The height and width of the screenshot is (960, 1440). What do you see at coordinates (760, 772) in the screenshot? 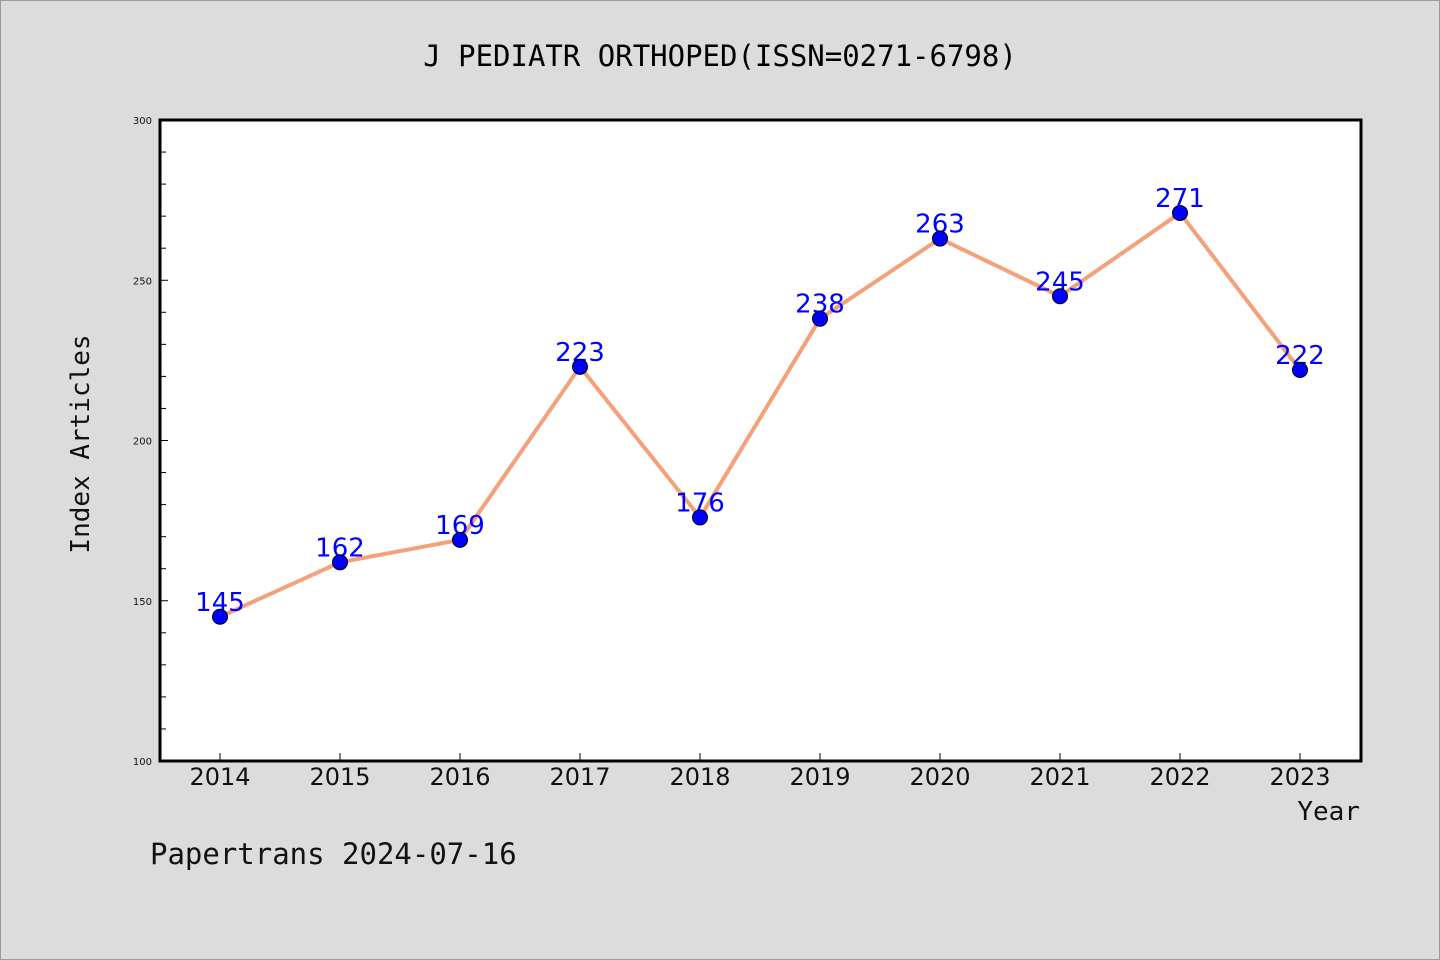
I see `x-axis: 2014 2015 2016 2017 2018 2019 2020 2021 2022 2023` at bounding box center [760, 772].